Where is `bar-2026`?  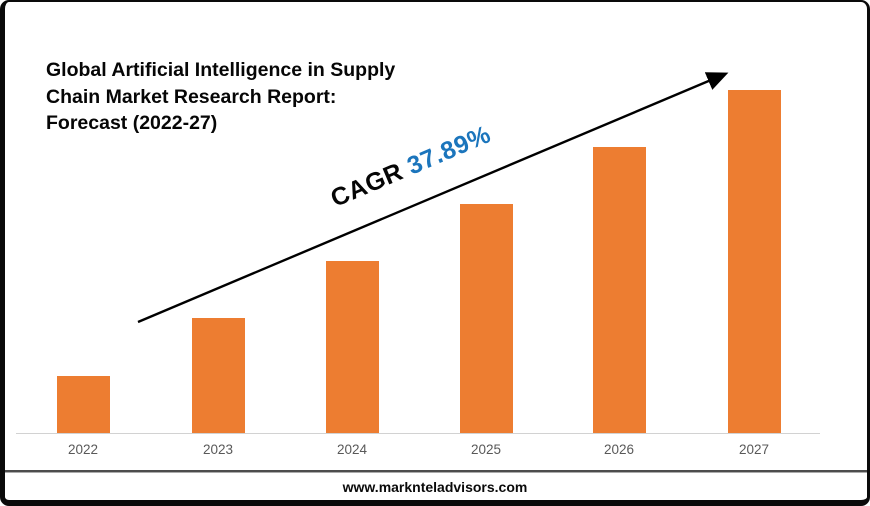 bar-2026 is located at coordinates (619, 290).